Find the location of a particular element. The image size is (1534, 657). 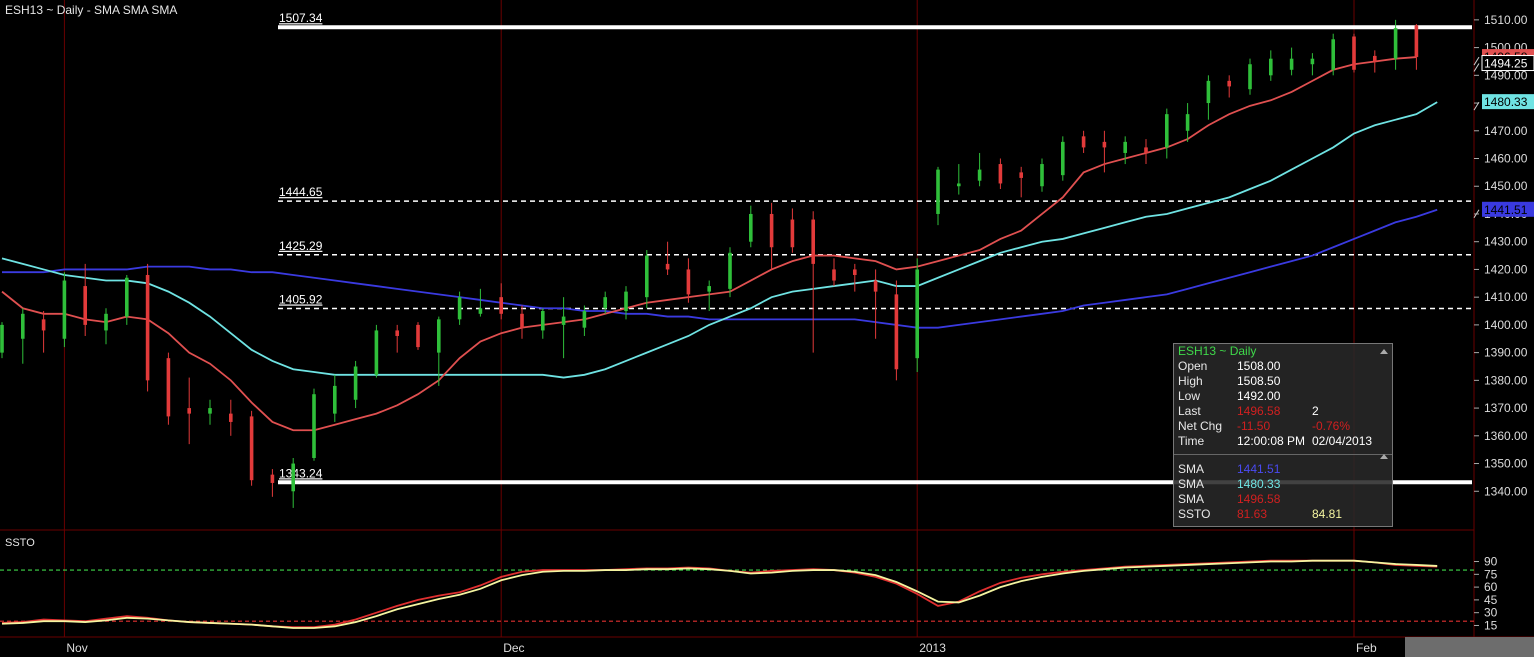

info-open: 1508.00 is located at coordinates (1259, 366).